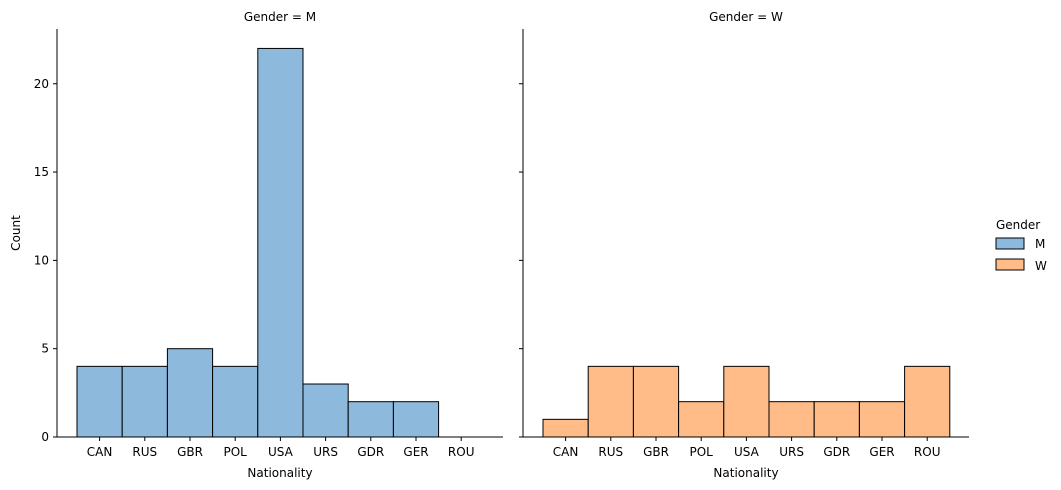 The height and width of the screenshot is (490, 1061). I want to click on bar-w-gdr, so click(836, 419).